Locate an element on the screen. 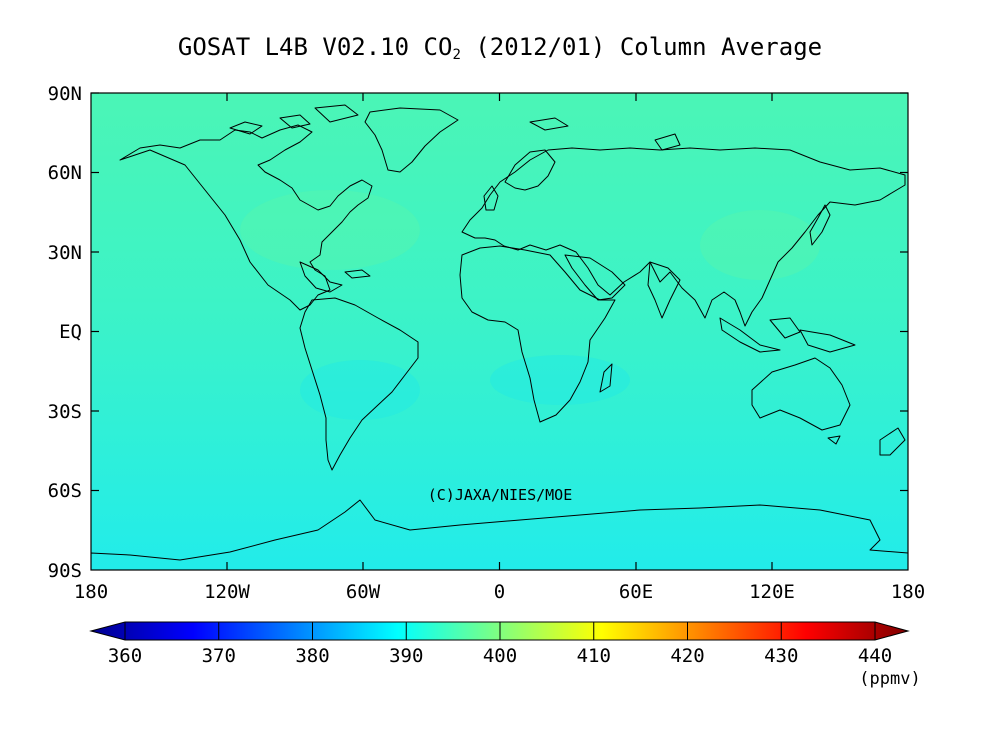  colorbar-unit: (ppmv) is located at coordinates (889, 679).